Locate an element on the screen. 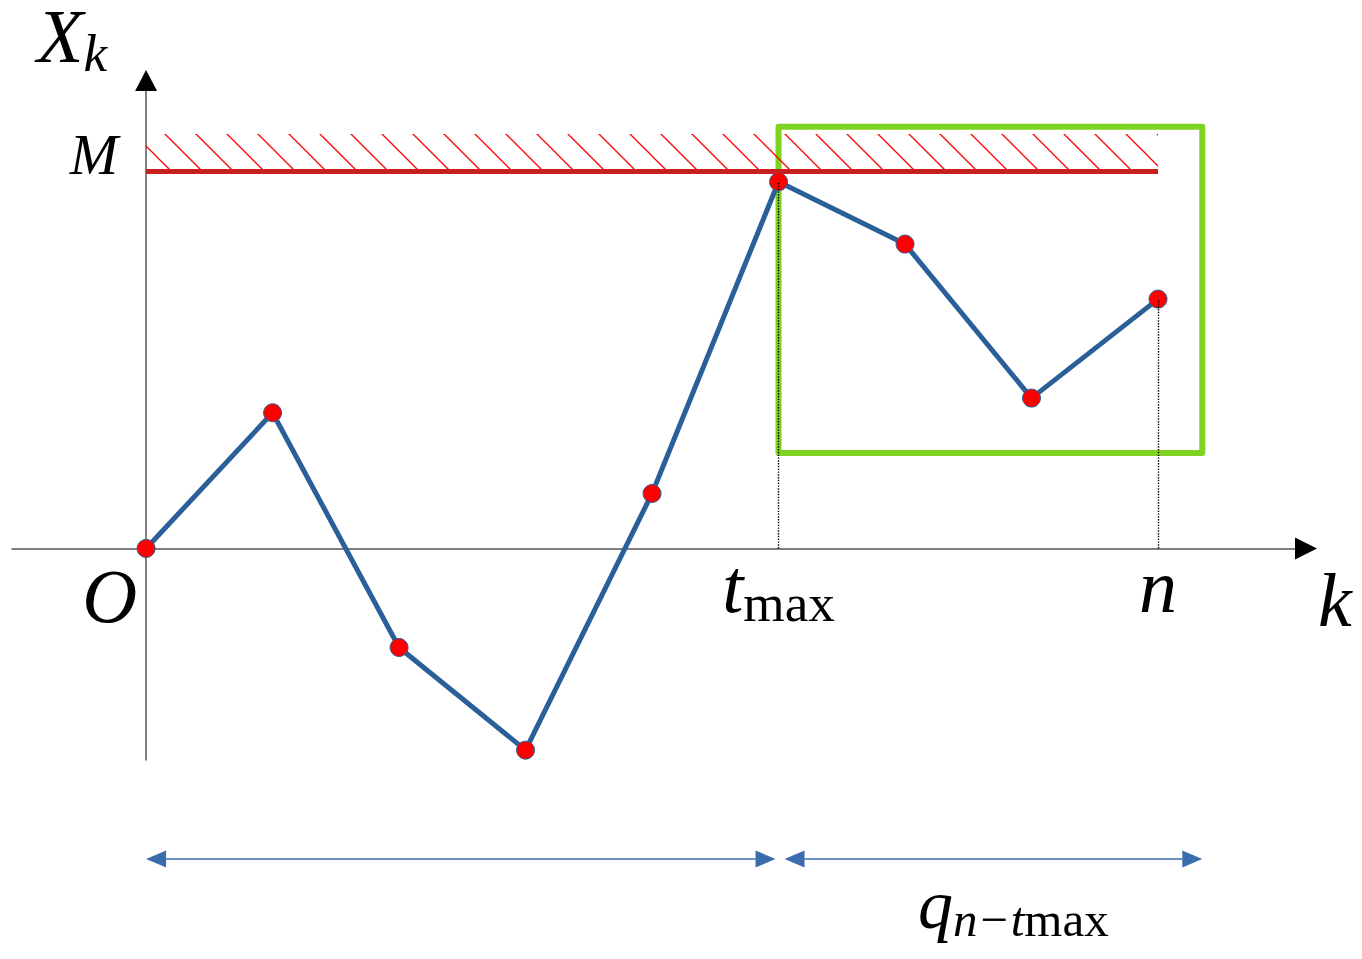 The height and width of the screenshot is (959, 1362). x-axis-title: k is located at coordinates (1335, 600).